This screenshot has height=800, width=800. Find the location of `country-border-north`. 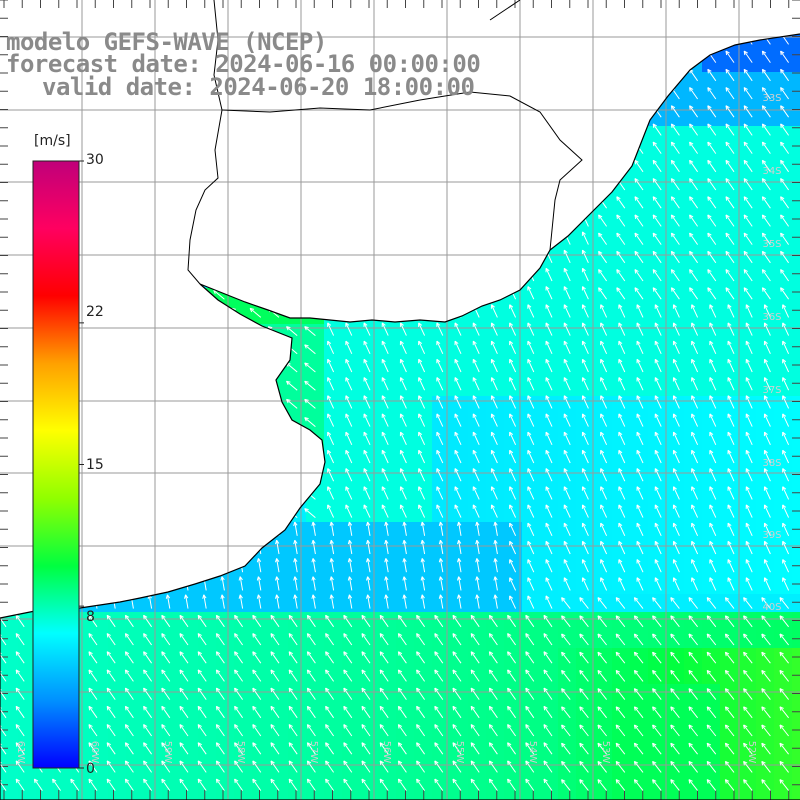

country-border-north is located at coordinates (505, 10).